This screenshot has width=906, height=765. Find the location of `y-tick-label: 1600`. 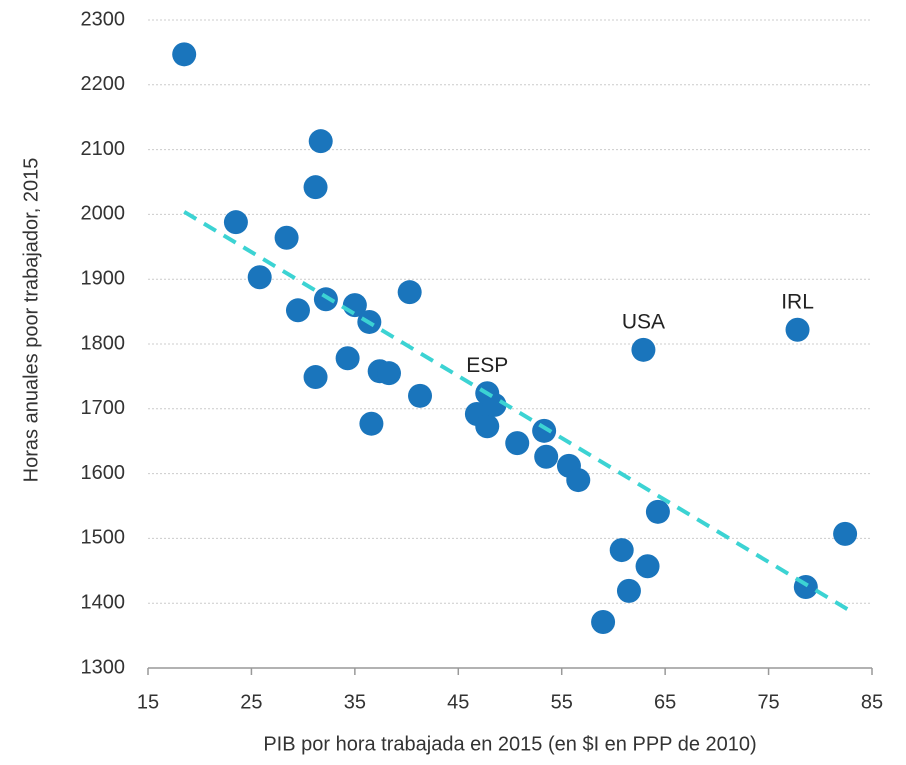

y-tick-label: 1600 is located at coordinates (103, 473).